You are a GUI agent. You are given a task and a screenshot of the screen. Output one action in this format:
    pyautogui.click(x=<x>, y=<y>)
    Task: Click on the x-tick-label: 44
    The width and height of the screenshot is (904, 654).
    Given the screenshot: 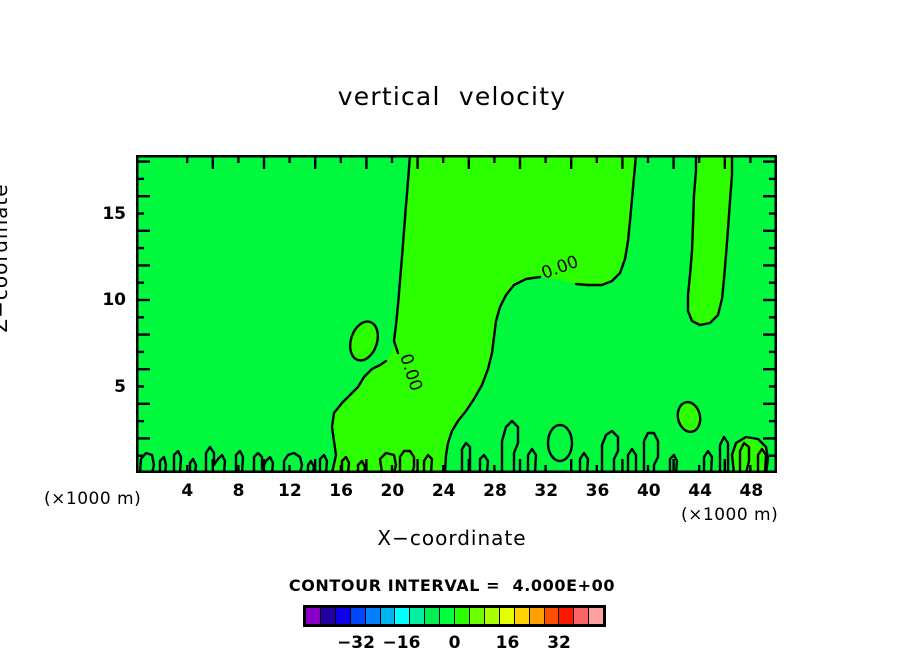 What is the action you would take?
    pyautogui.click(x=700, y=491)
    